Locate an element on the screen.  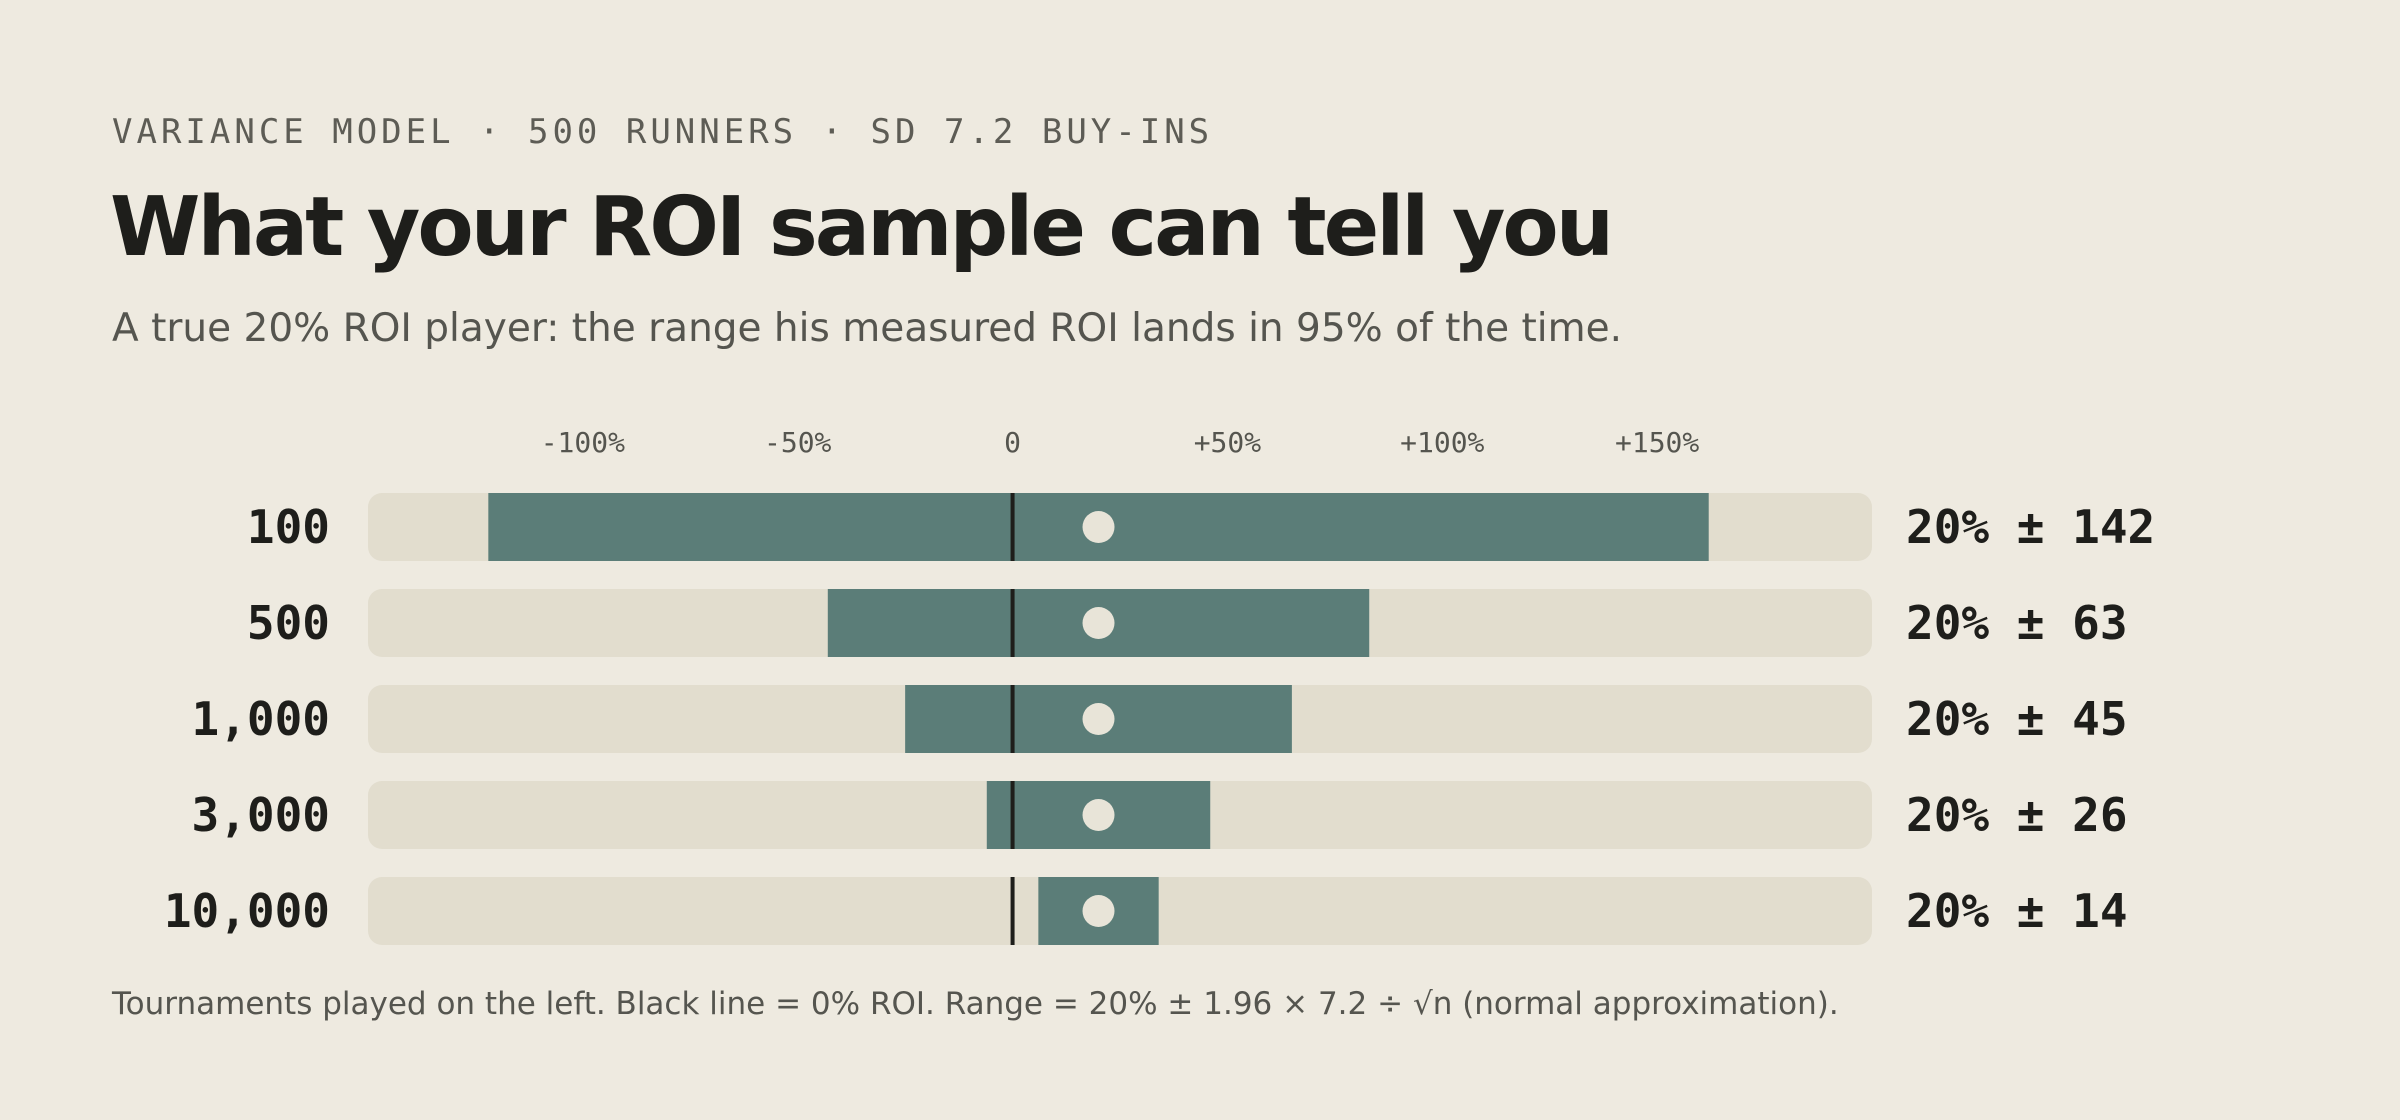
x-tick-label: +100% is located at coordinates (1442, 442).